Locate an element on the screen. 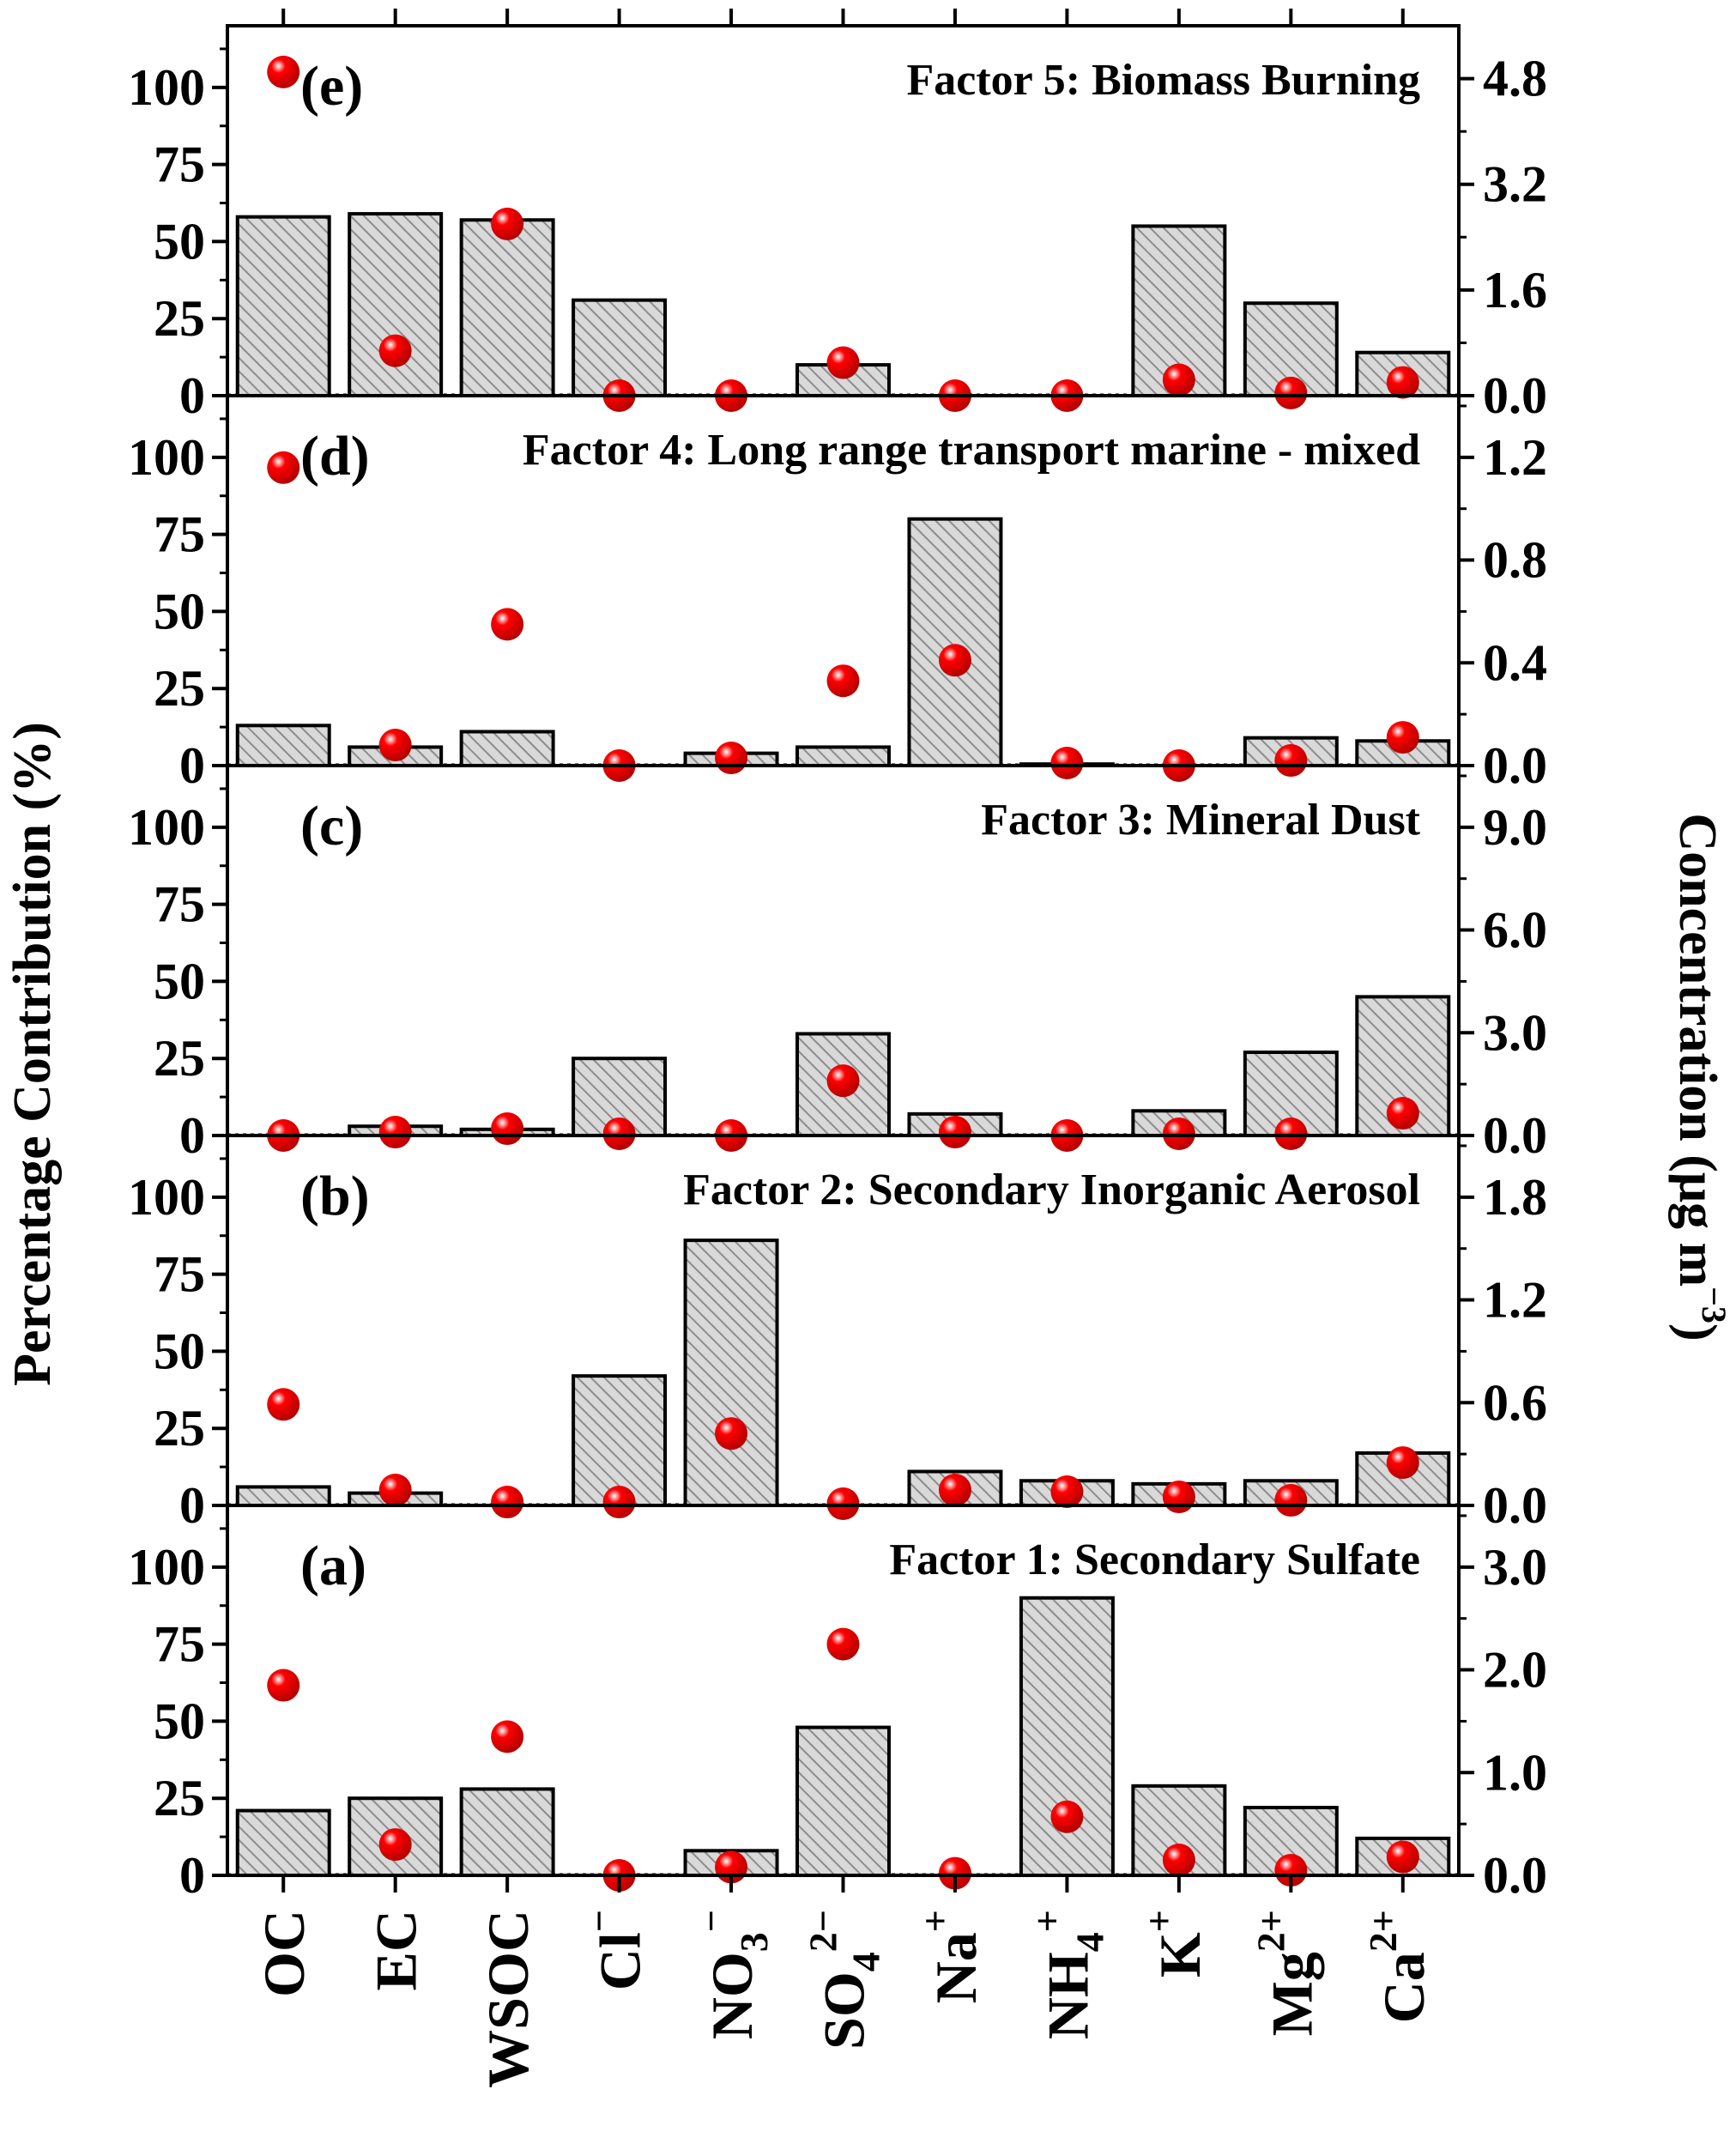  x-tick-sup: 2− is located at coordinates (823, 1931).